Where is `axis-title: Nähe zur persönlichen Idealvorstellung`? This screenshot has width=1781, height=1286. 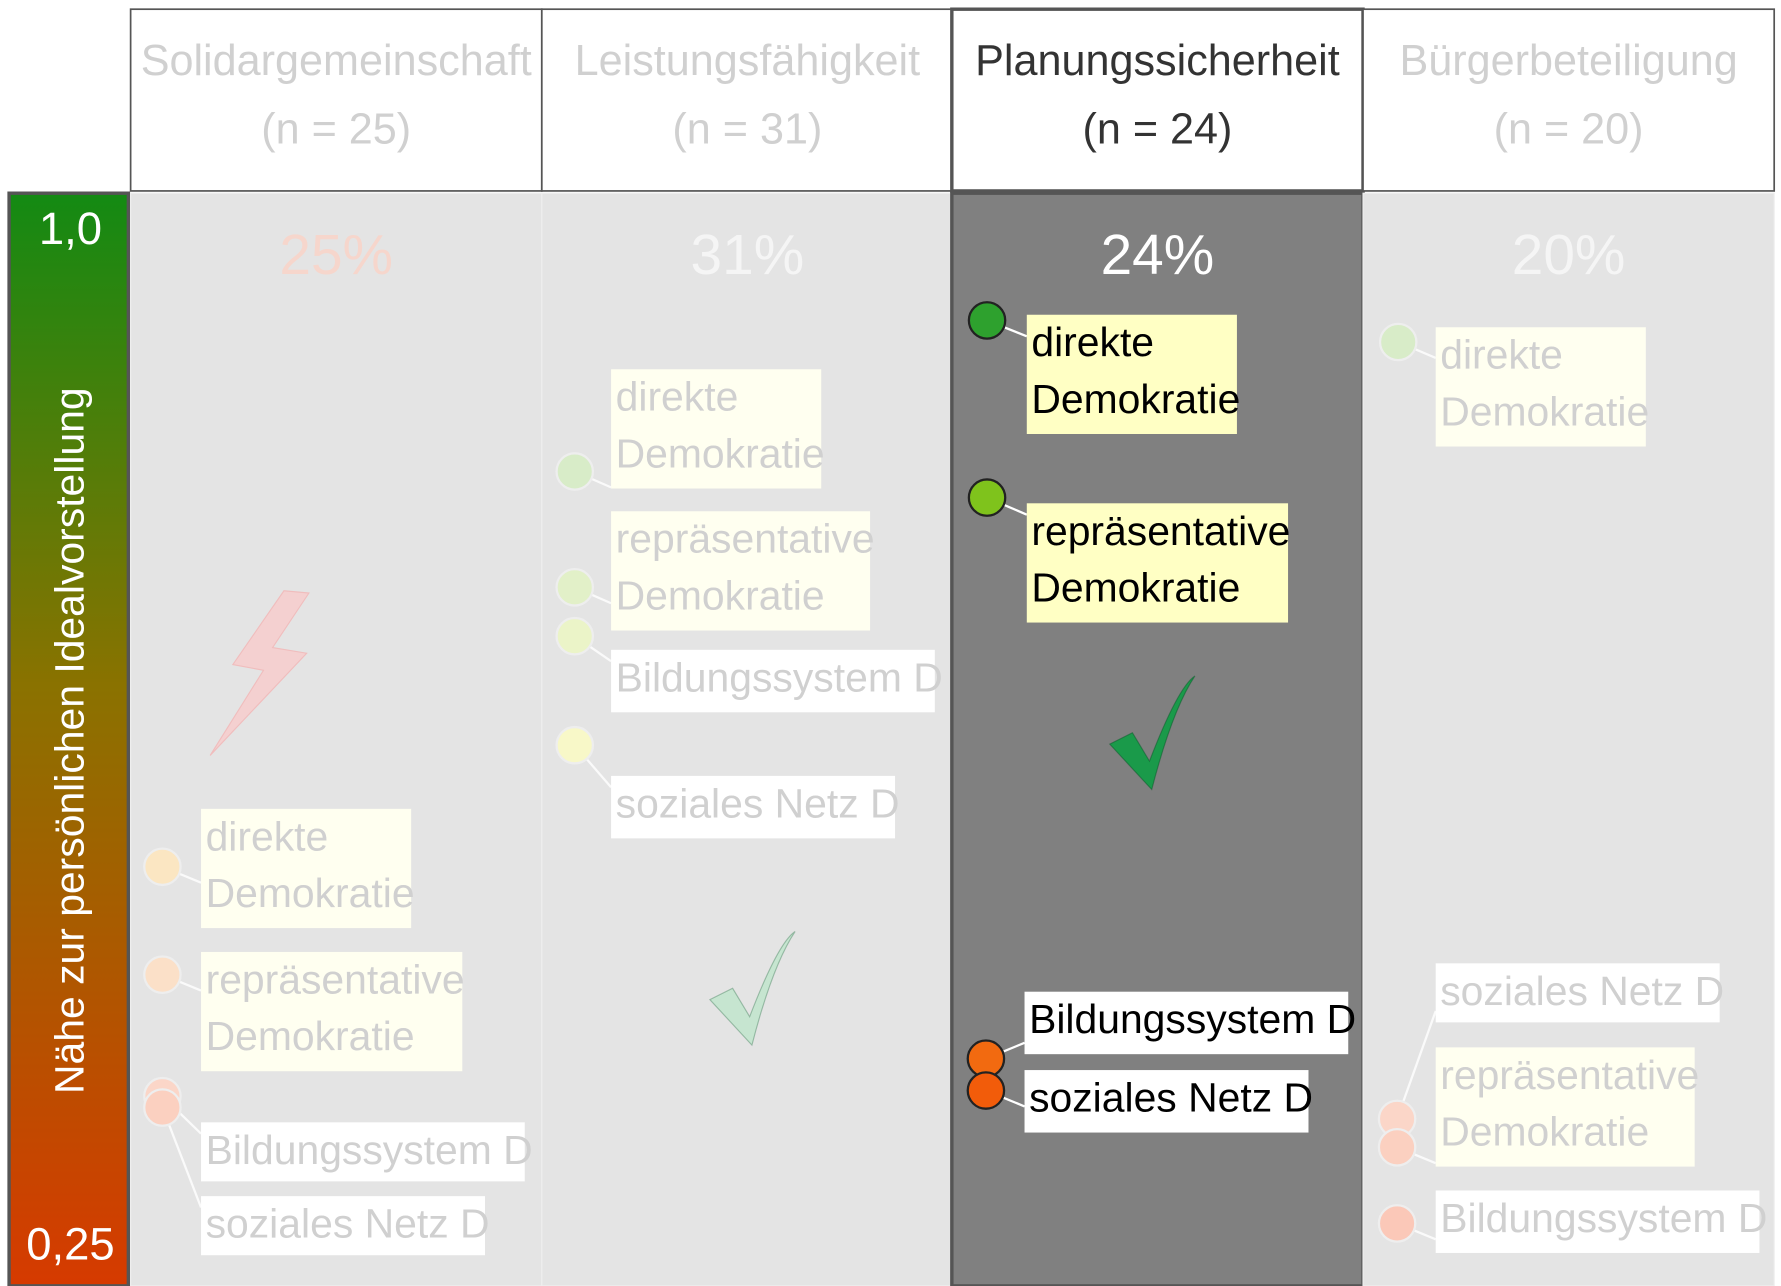
axis-title: Nähe zur persönlichen Idealvorstellung is located at coordinates (69, 740).